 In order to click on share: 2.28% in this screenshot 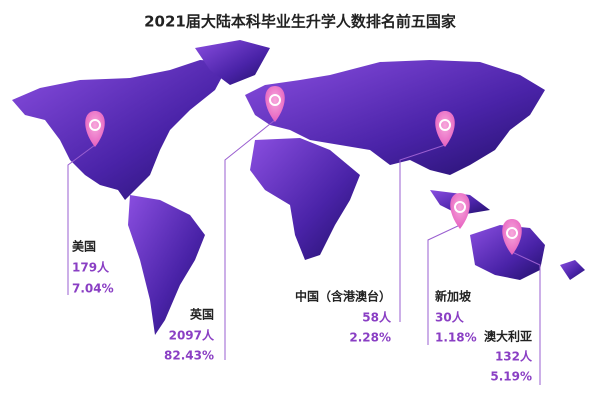, I will do `click(370, 338)`.